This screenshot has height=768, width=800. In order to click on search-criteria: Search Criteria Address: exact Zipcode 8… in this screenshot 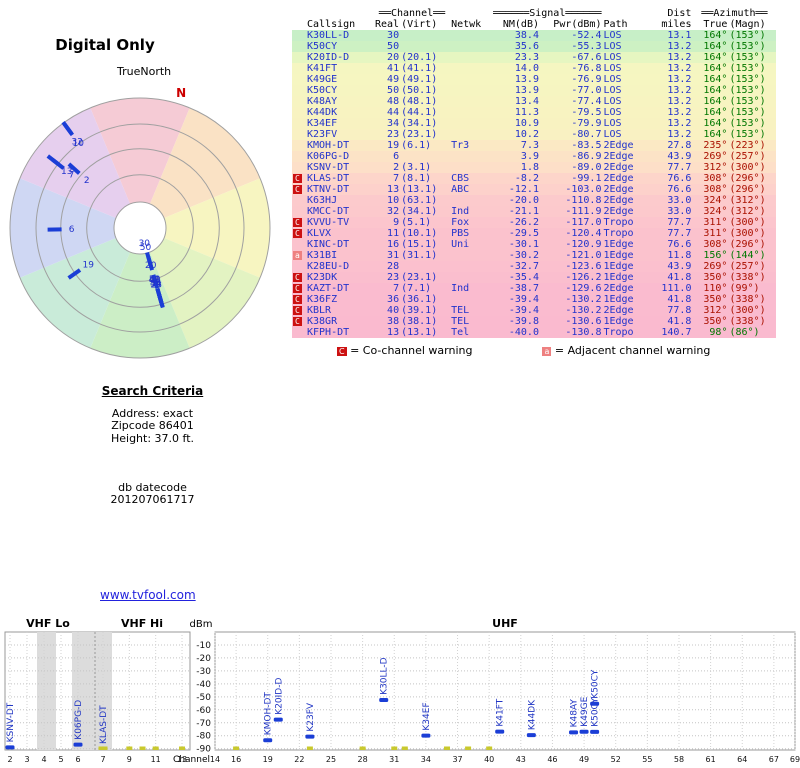, I will do `click(152, 445)`.